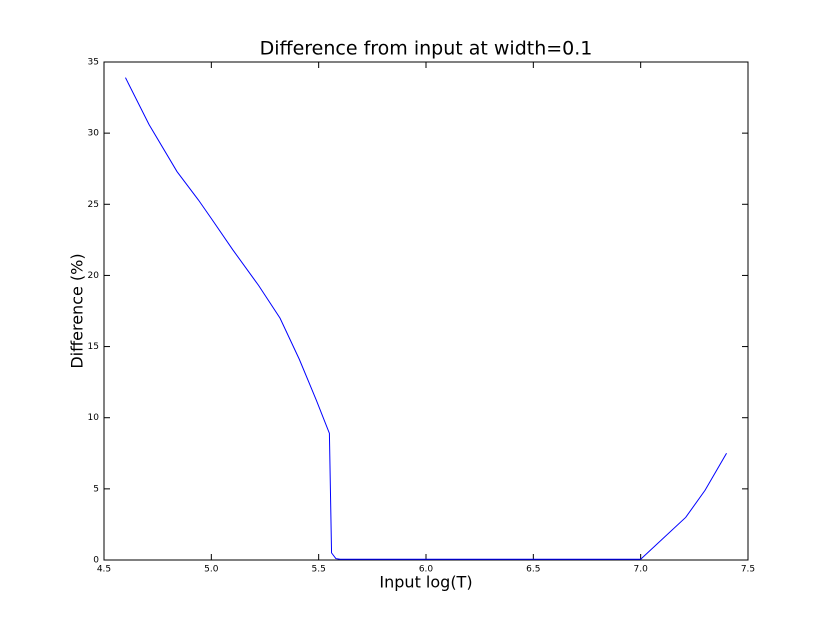 The width and height of the screenshot is (830, 623). What do you see at coordinates (96, 561) in the screenshot?
I see `y-tick-label: 0` at bounding box center [96, 561].